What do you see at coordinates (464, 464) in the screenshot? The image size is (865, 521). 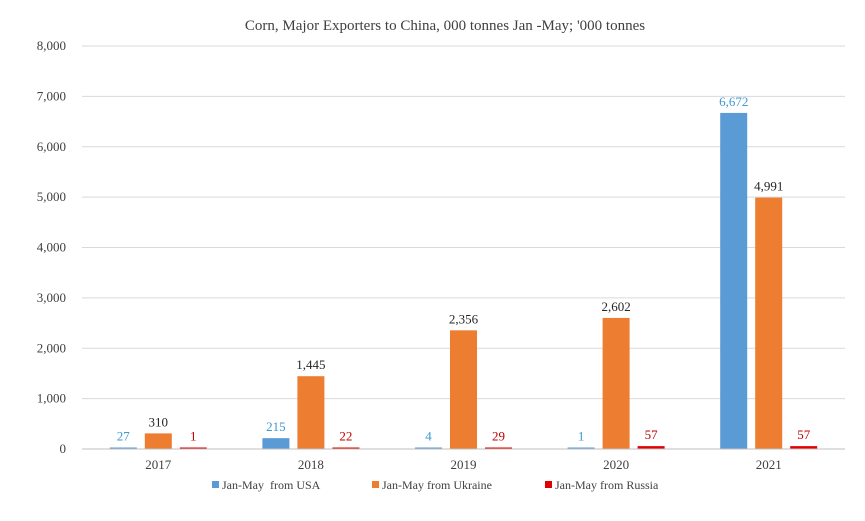 I see `x-tick-label: 2019` at bounding box center [464, 464].